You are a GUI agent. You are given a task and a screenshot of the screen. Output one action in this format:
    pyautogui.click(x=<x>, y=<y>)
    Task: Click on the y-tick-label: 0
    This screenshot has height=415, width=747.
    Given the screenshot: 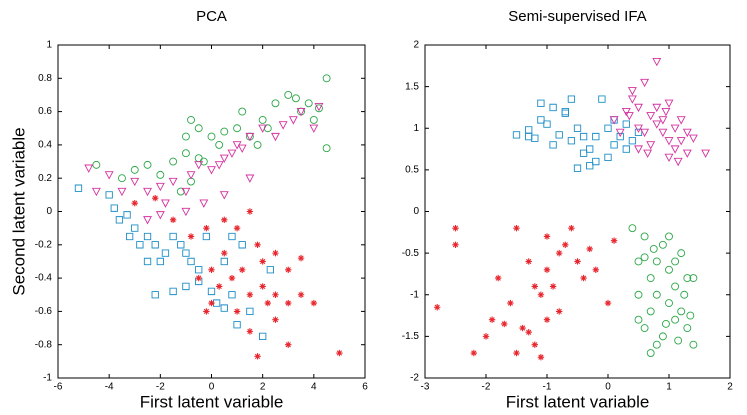 What is the action you would take?
    pyautogui.click(x=49, y=211)
    